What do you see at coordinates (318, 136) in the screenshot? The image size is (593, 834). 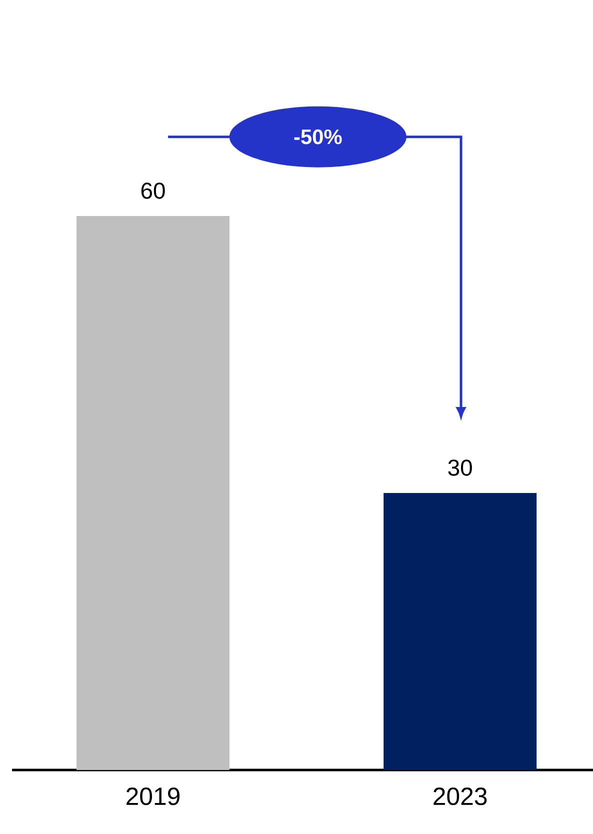 I see `text: -50%` at bounding box center [318, 136].